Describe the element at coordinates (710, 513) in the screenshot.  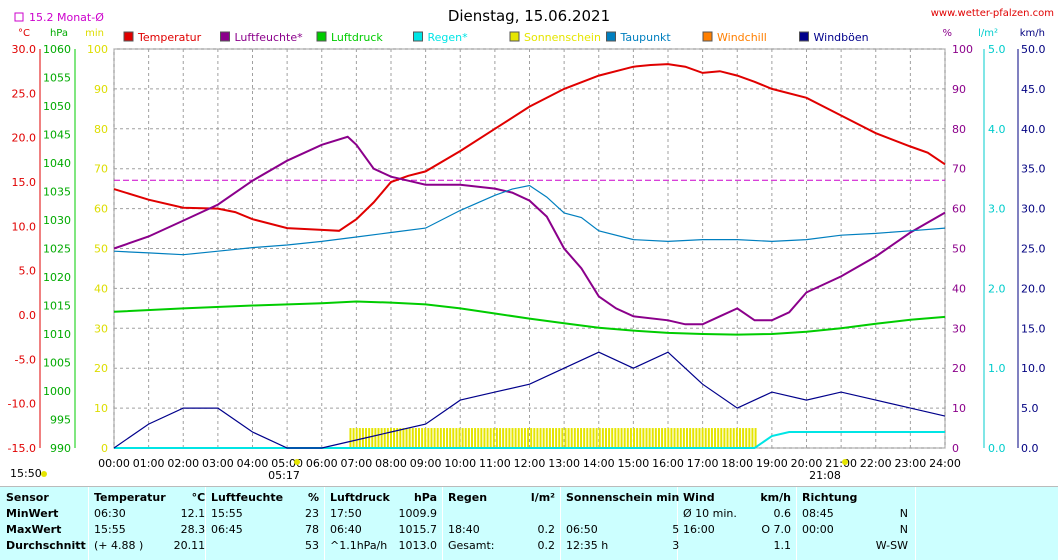
I see `wind-min-label: Ø 10 min.` at that location.